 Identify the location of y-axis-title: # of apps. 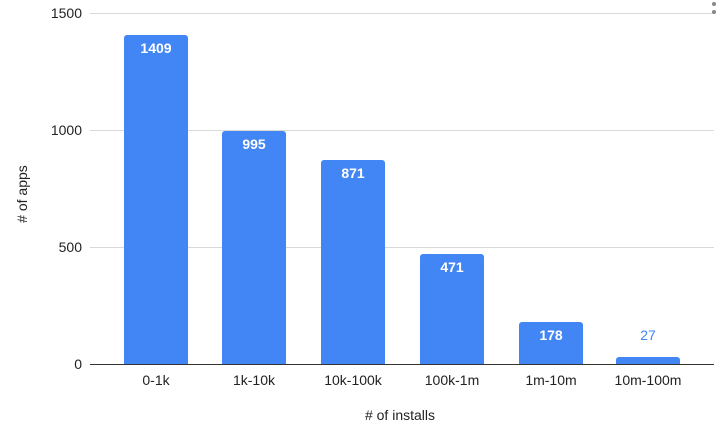
(22, 194).